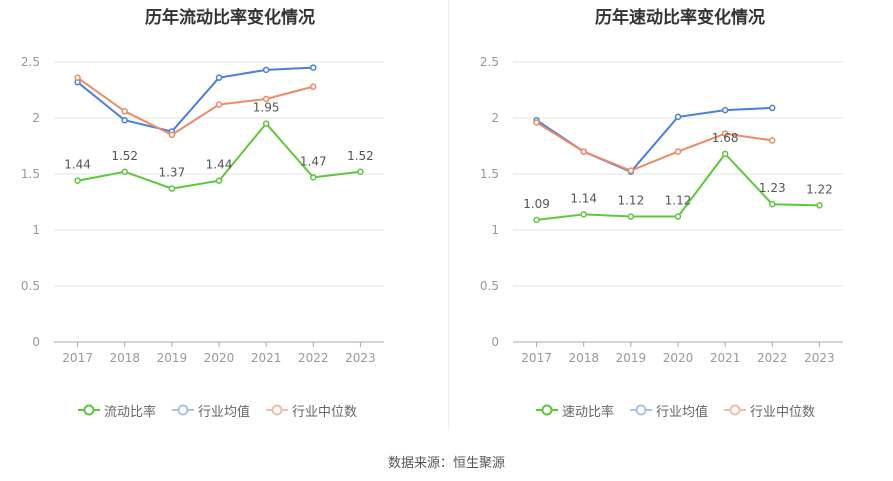 Image resolution: width=893 pixels, height=481 pixels. I want to click on data-label: 1.95, so click(266, 108).